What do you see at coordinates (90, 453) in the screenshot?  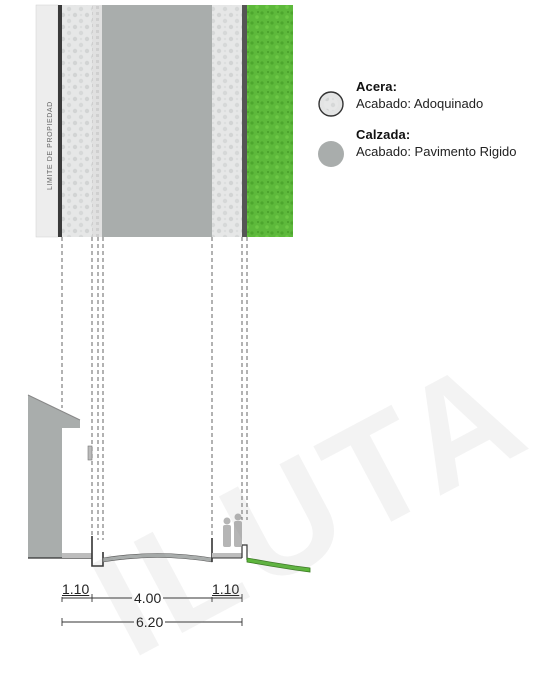 I see `street-light` at bounding box center [90, 453].